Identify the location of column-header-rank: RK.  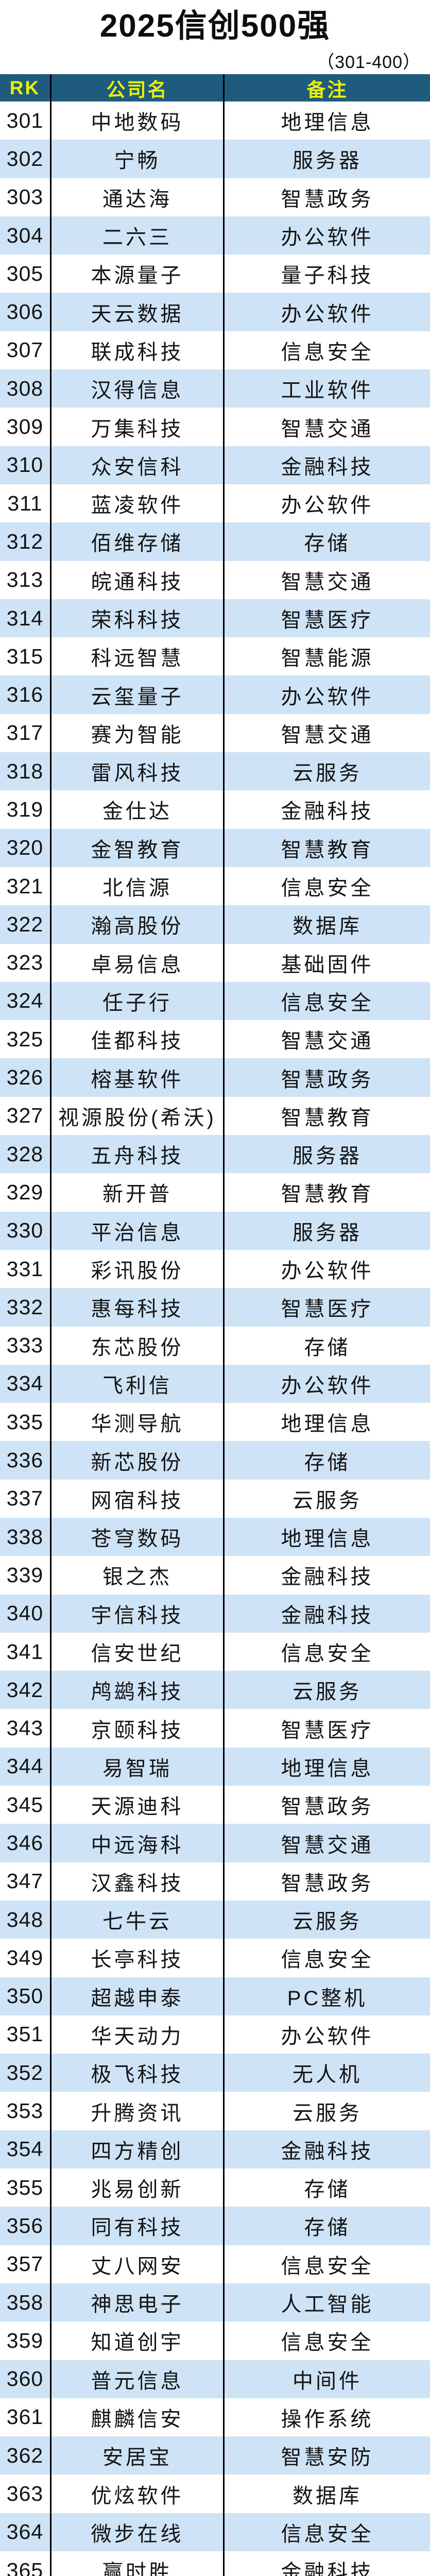
(25, 87).